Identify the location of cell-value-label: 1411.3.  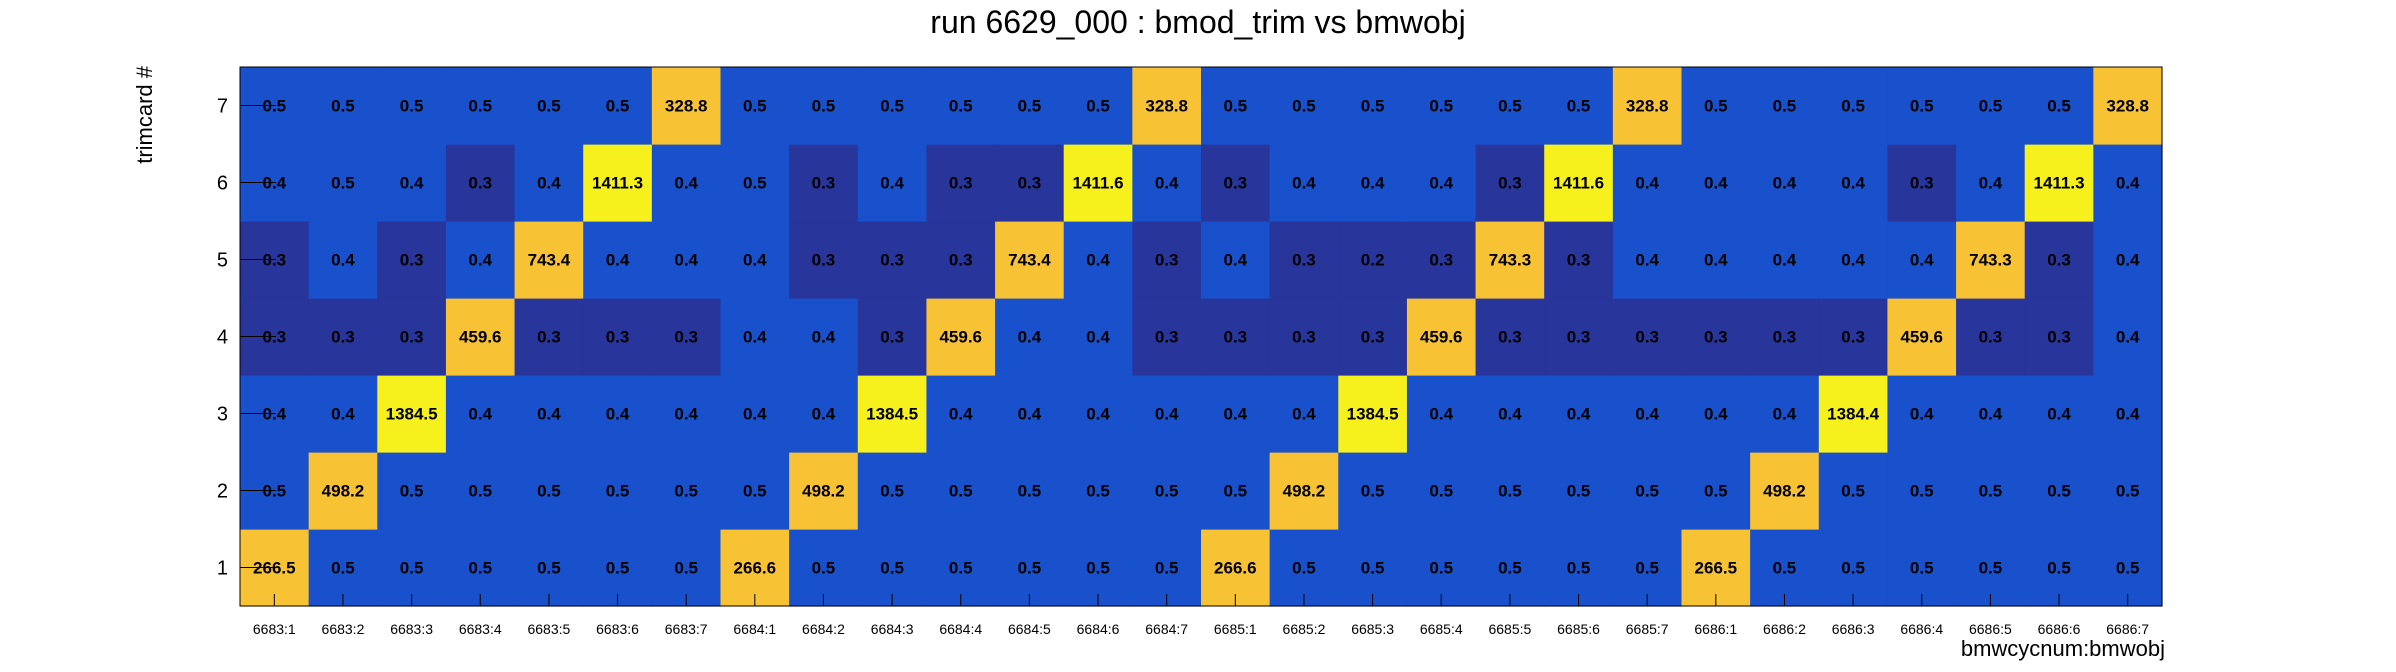
(617, 183).